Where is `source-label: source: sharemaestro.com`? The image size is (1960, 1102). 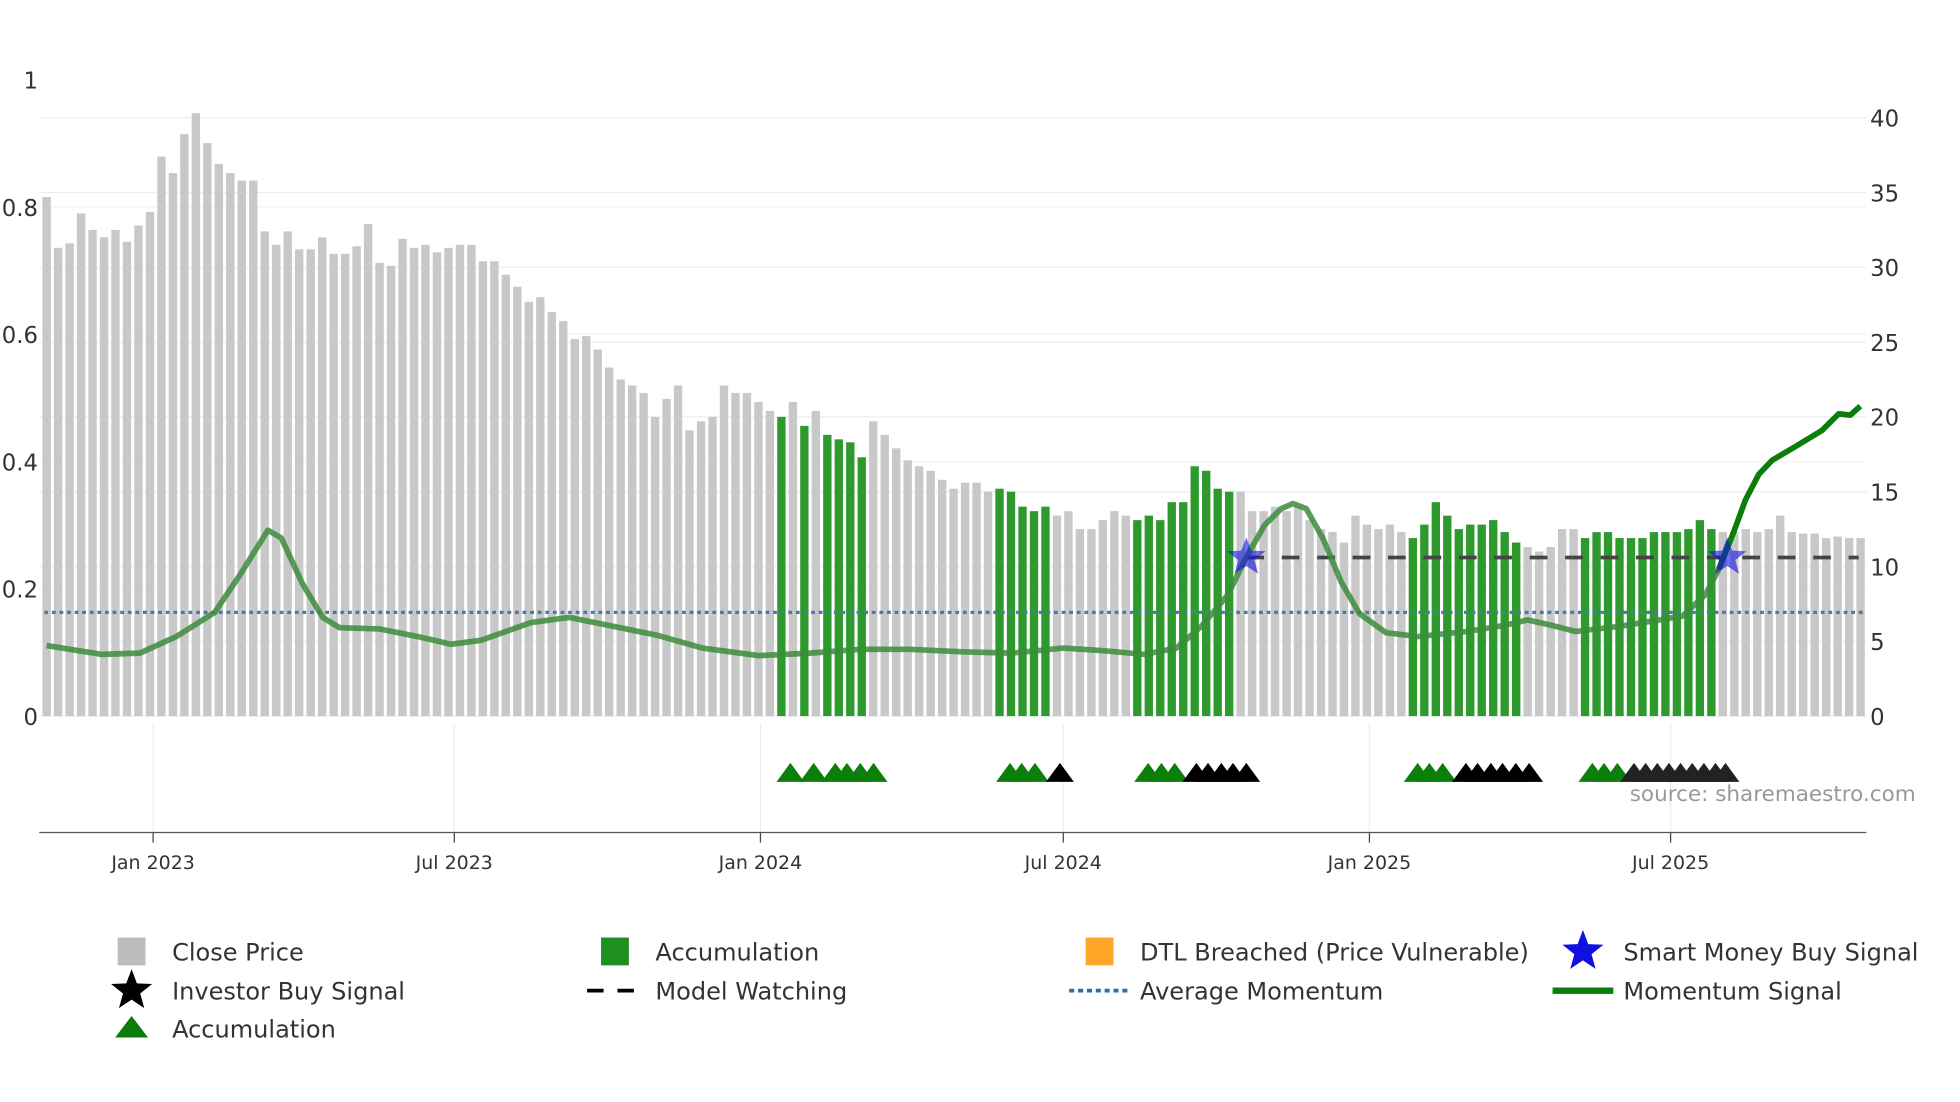
source-label: source: sharemaestro.com is located at coordinates (1773, 794).